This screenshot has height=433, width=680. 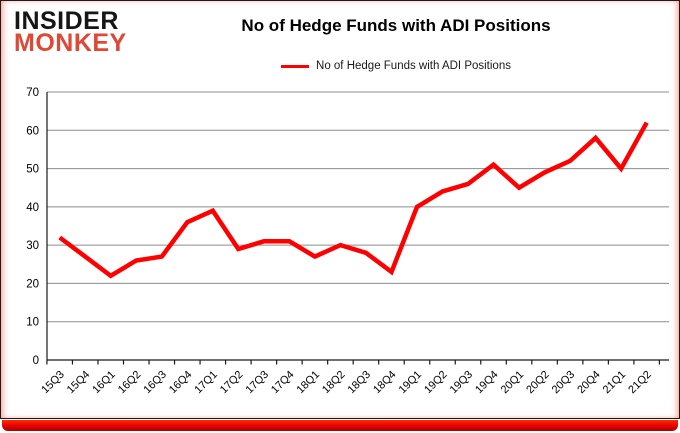 What do you see at coordinates (413, 66) in the screenshot?
I see `legend-label: No of Hedge Funds with ADI Positions` at bounding box center [413, 66].